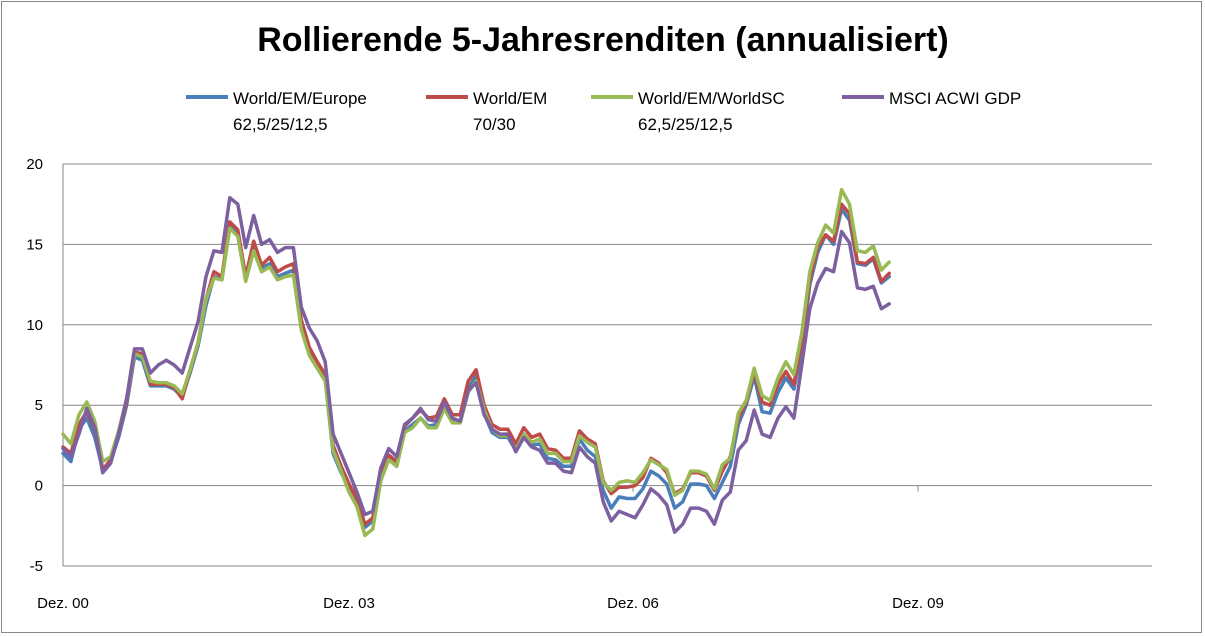 This screenshot has width=1205, height=636. Describe the element at coordinates (490, 603) in the screenshot. I see `x-tick-labels: Dez. 00 Dez. 03 Dez. 06 Dez. 09` at that location.